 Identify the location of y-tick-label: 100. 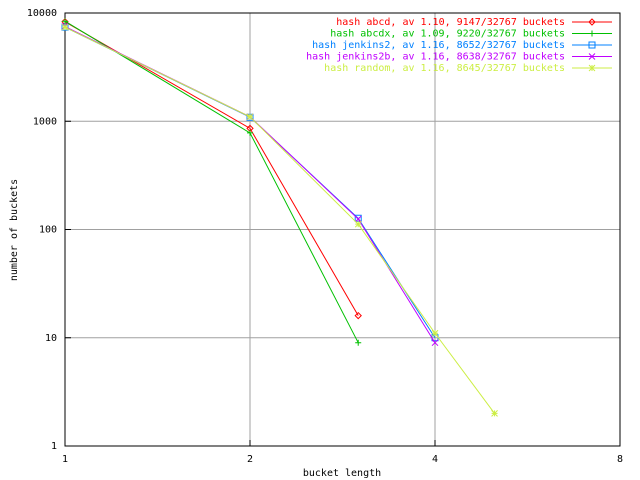
(48, 230).